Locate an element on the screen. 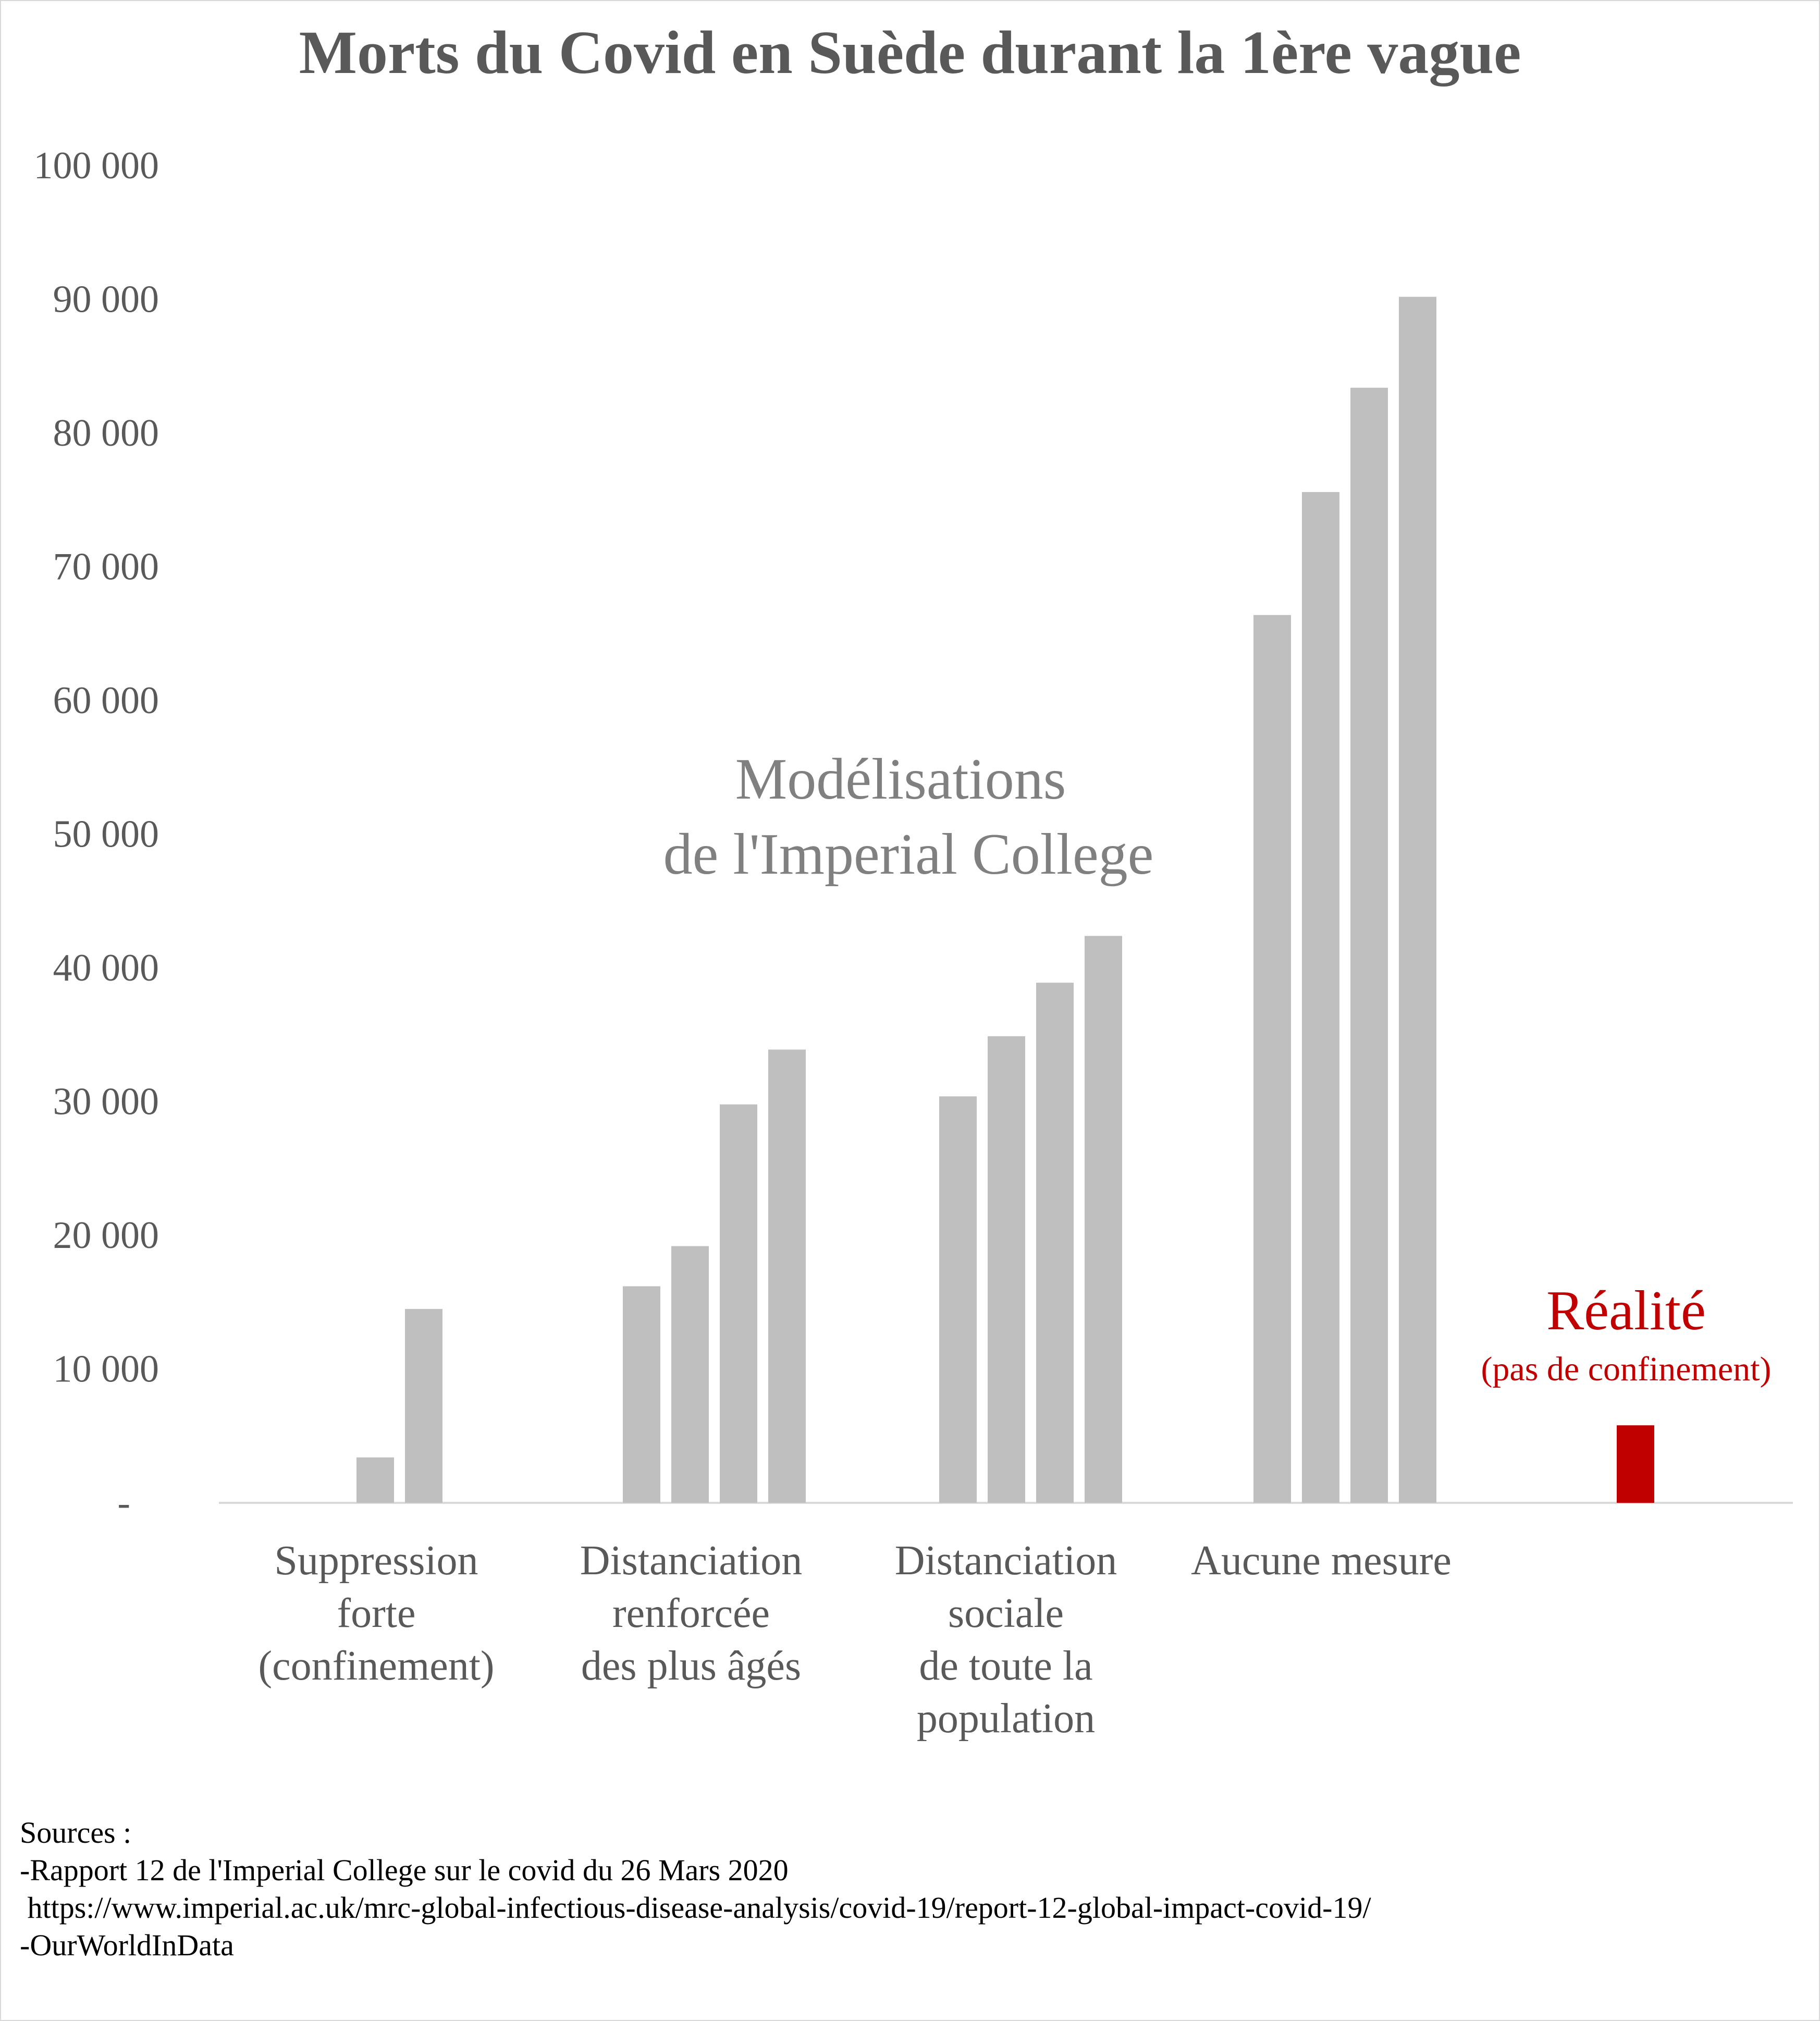 The height and width of the screenshot is (2021, 1820). bar-reality is located at coordinates (1635, 1464).